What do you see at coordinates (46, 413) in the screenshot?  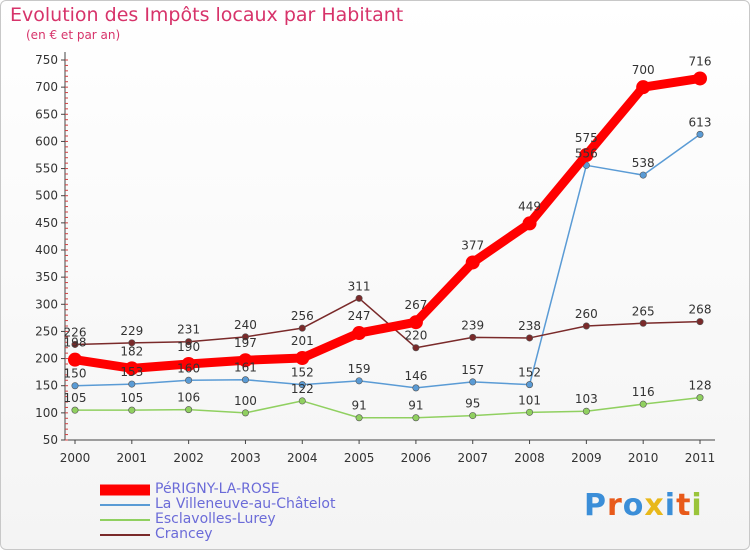 I see `y-tick-label: 100` at bounding box center [46, 413].